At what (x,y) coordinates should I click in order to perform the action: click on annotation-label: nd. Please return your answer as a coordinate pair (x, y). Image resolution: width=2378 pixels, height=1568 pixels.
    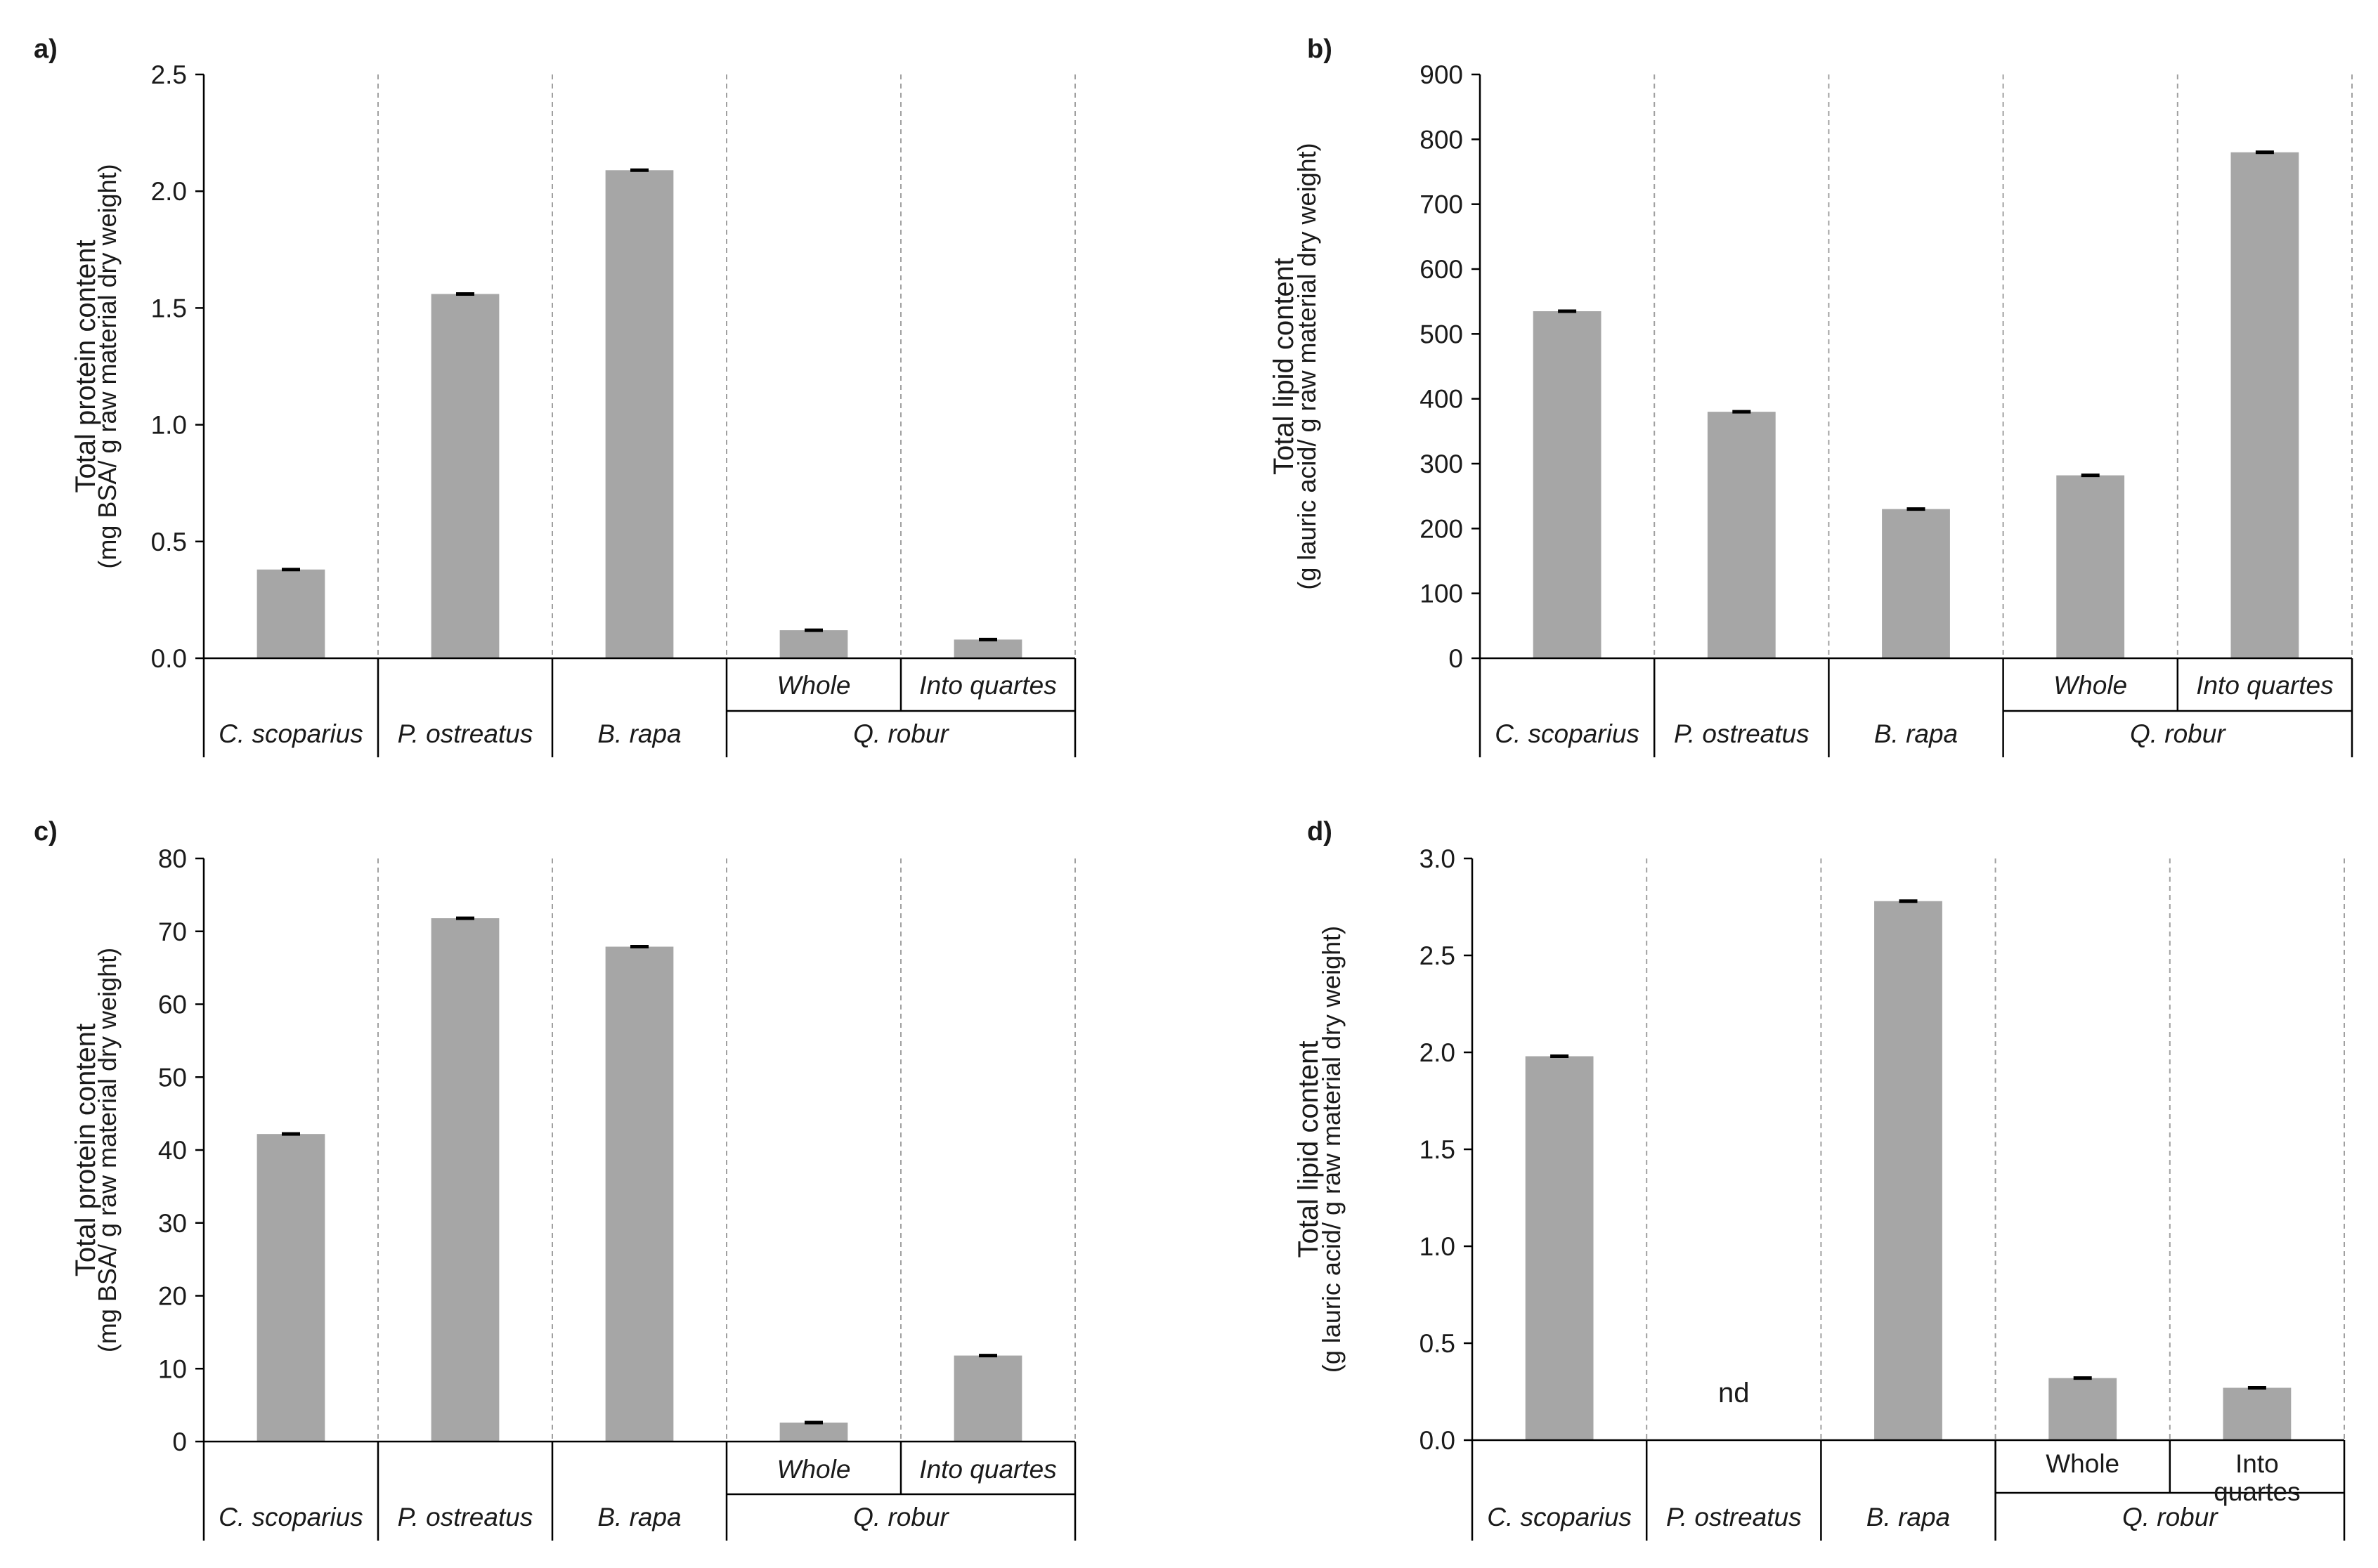
    Looking at the image, I should click on (1734, 1393).